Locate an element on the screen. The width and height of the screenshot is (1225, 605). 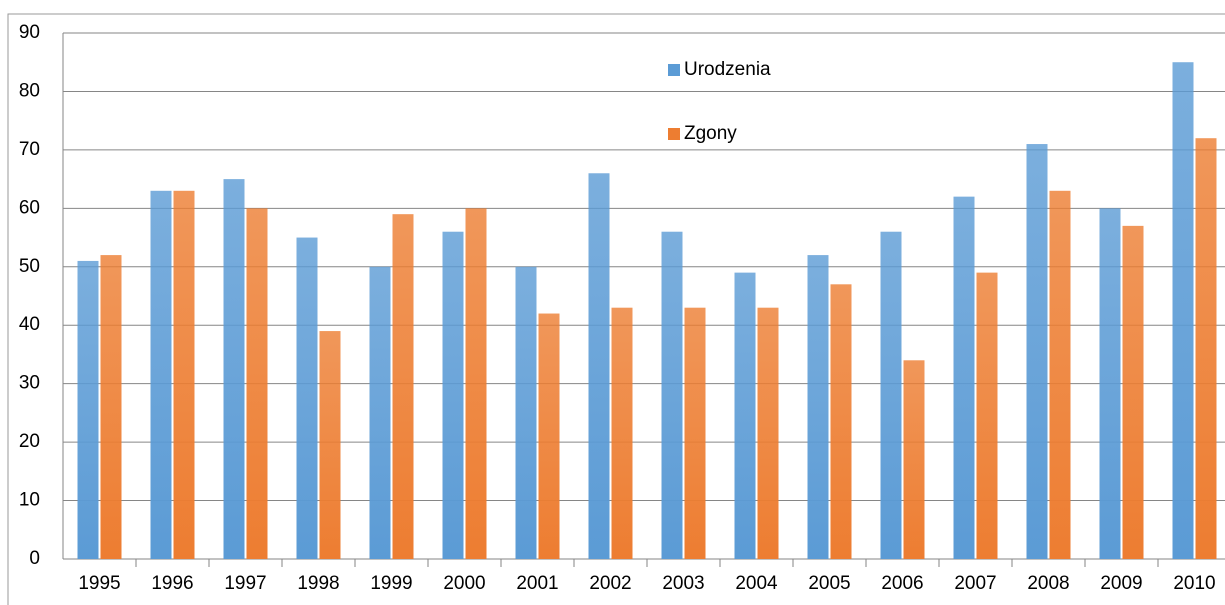
x-tick-label: 2004 is located at coordinates (756, 583).